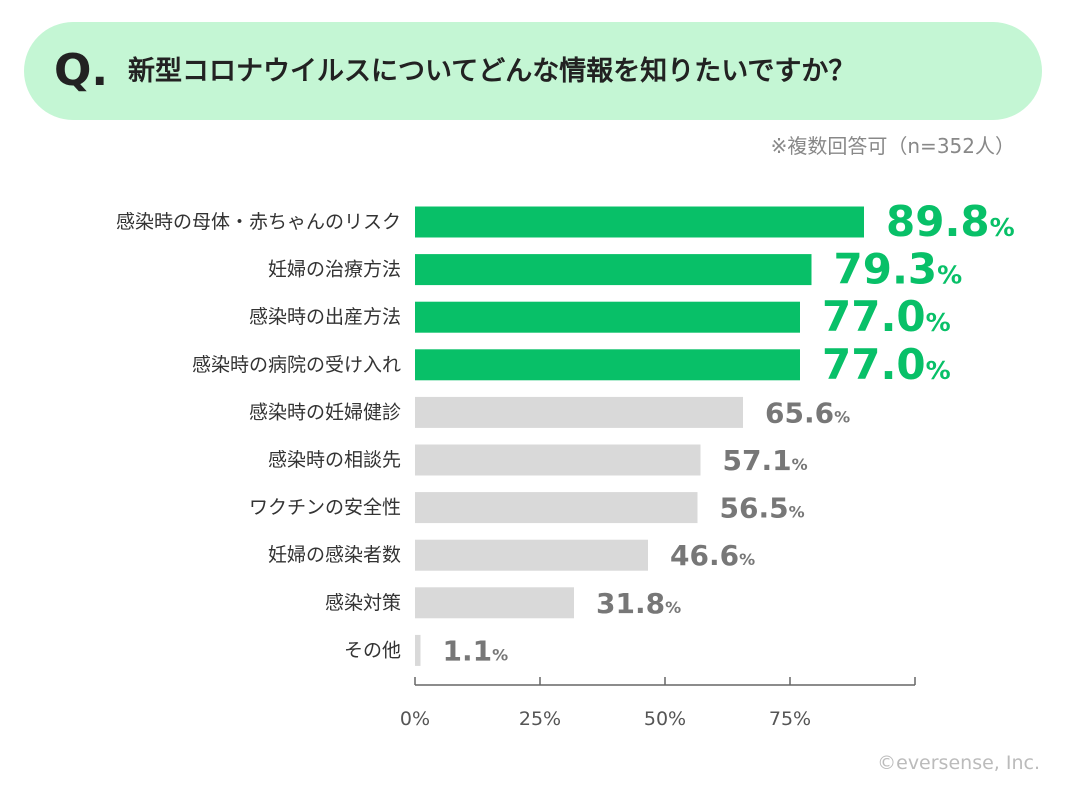  I want to click on copyright: ©eversense, Inc., so click(958, 763).